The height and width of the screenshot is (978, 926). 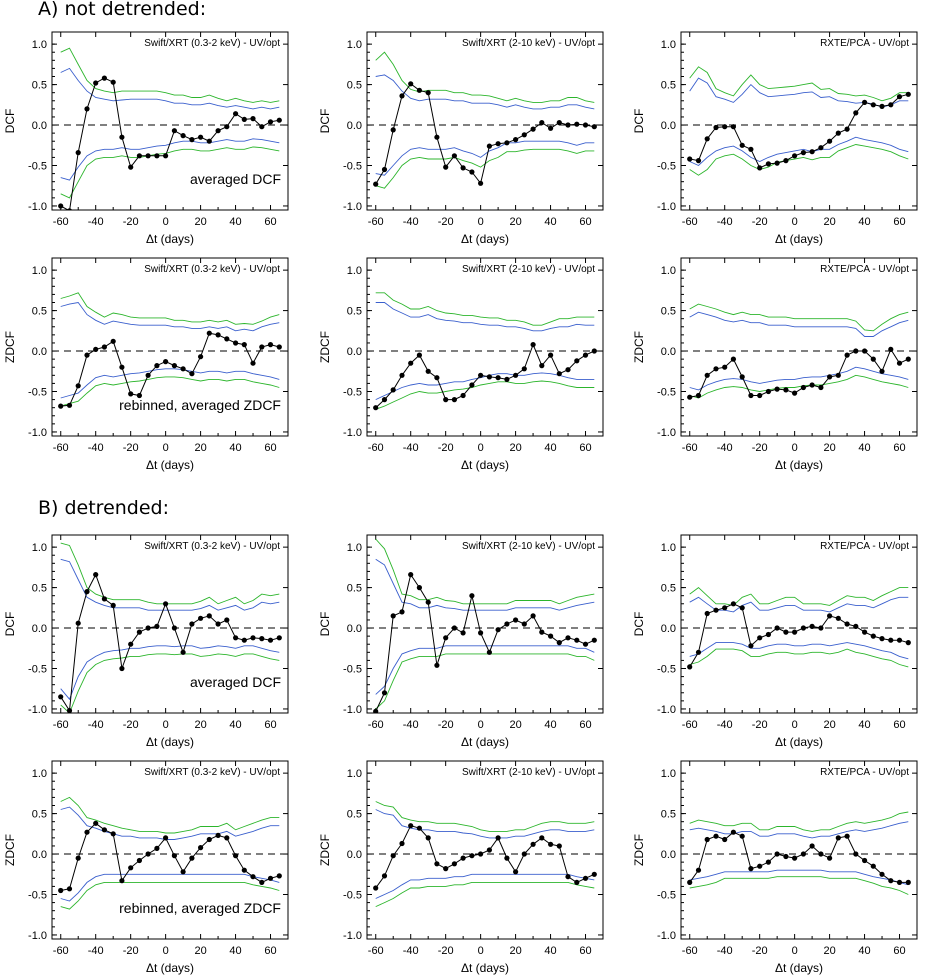 I want to click on series-group, so click(x=170, y=853).